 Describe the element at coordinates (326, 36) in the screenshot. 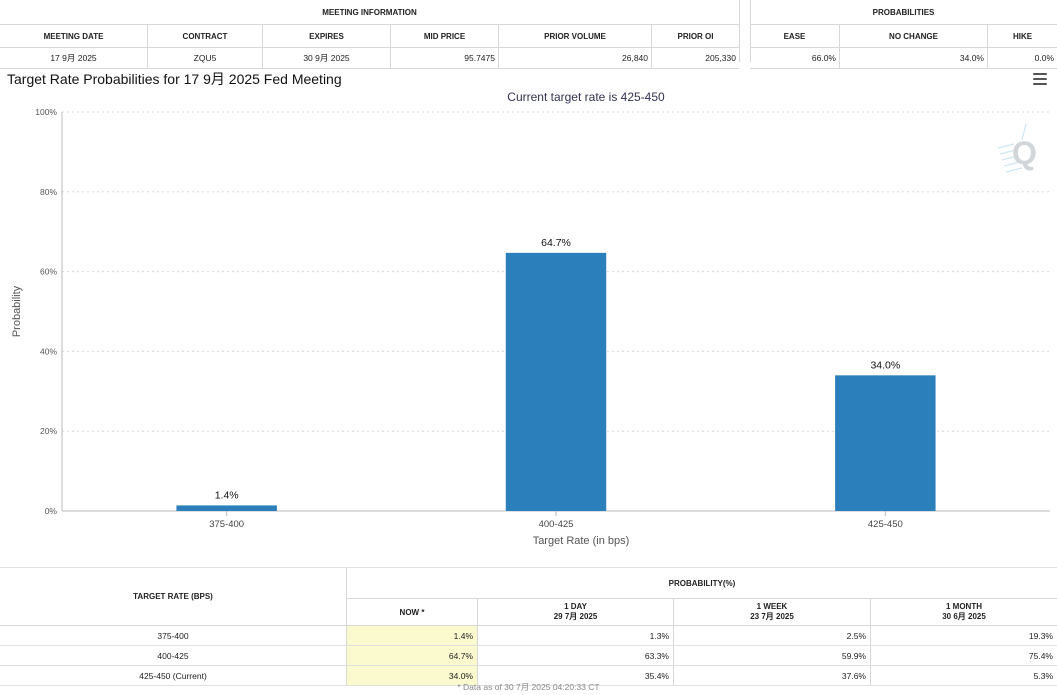

I see `col-expires: EXPIRES` at that location.